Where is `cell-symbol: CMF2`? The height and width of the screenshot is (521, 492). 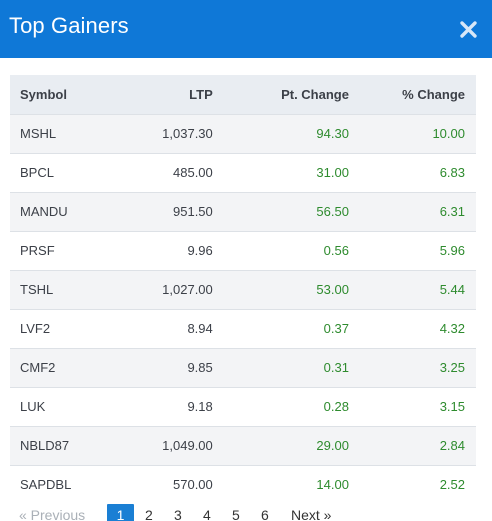
cell-symbol: CMF2 is located at coordinates (38, 367).